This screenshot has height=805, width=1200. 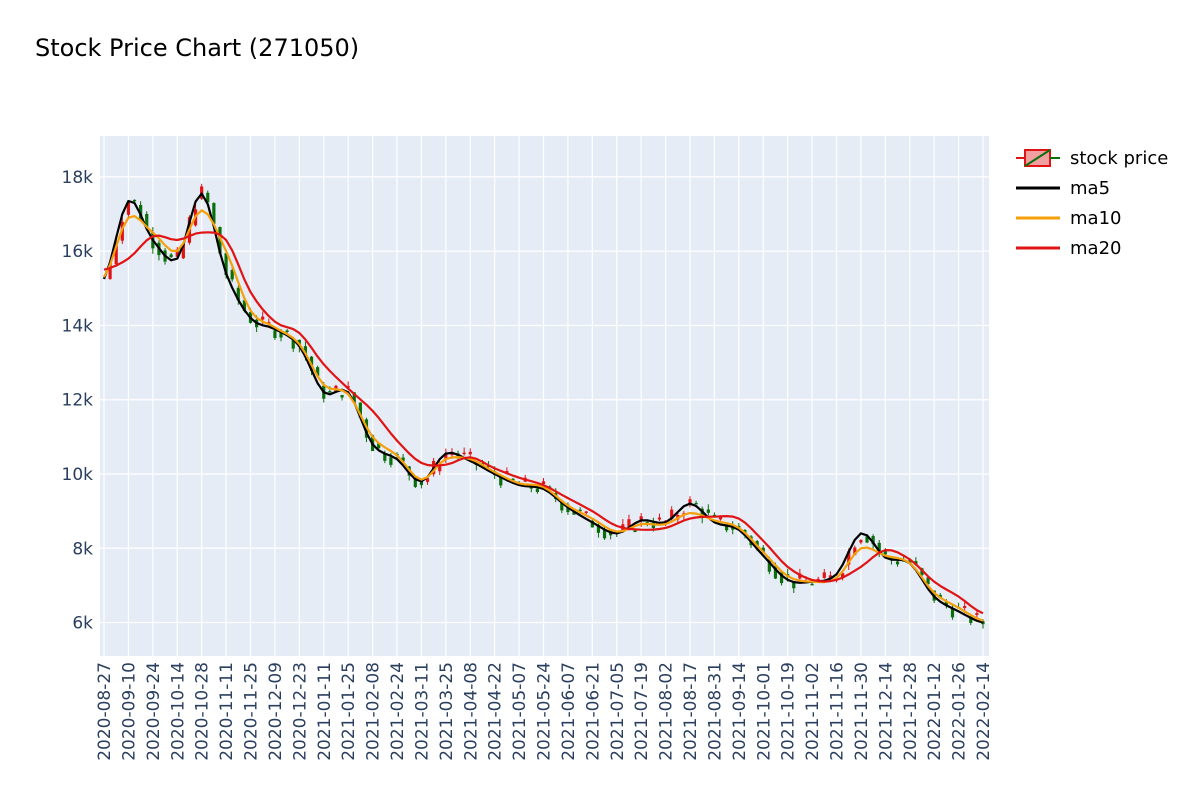 I want to click on legend-item-stock-price: stock price, so click(x=1092, y=158).